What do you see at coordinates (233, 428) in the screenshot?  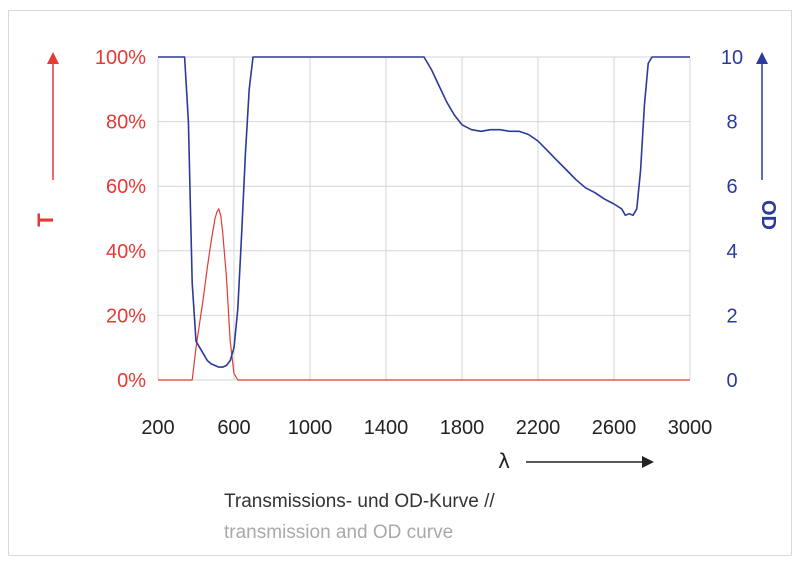 I see `x-tick-label: 600` at bounding box center [233, 428].